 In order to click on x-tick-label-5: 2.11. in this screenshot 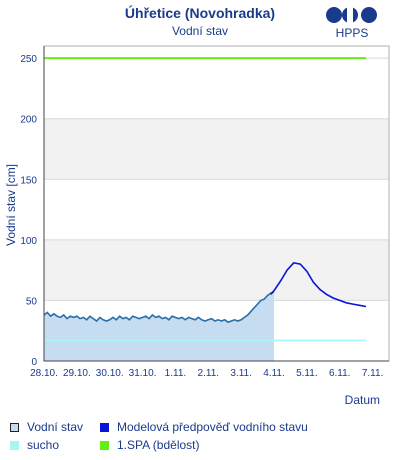, I will do `click(209, 373)`.